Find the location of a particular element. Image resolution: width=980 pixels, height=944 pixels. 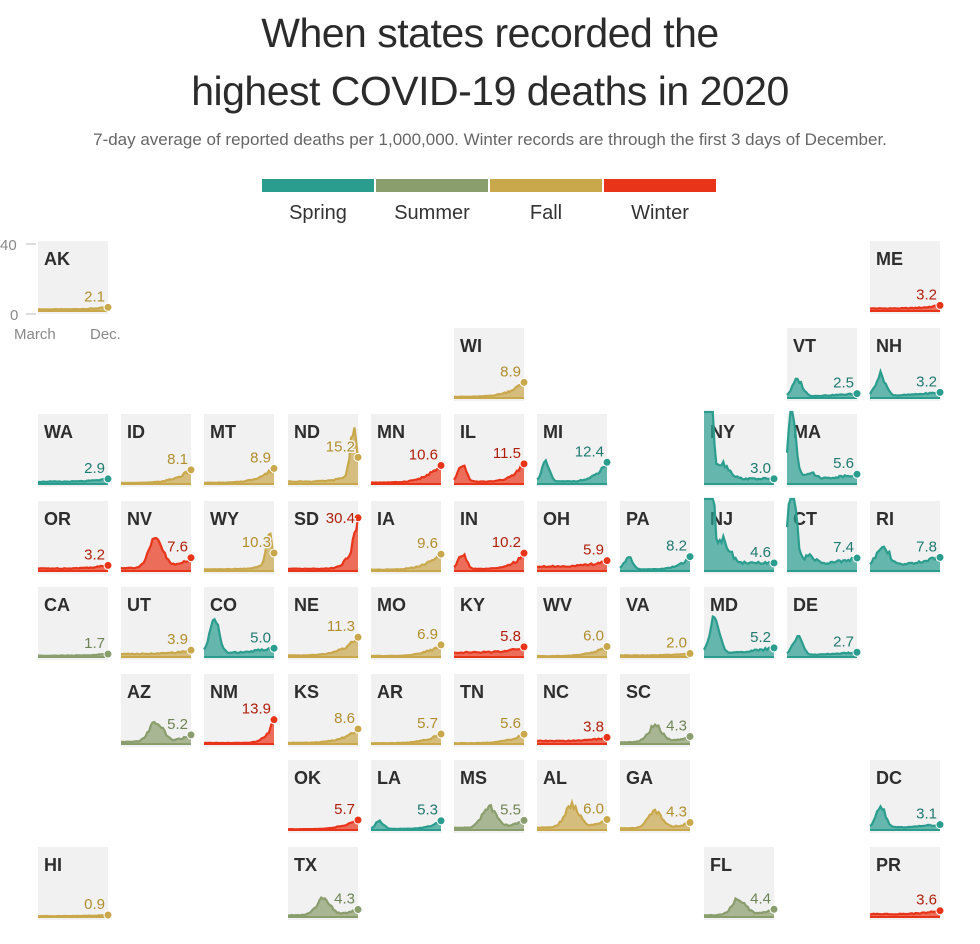

state-abbr: HI is located at coordinates (53, 865).